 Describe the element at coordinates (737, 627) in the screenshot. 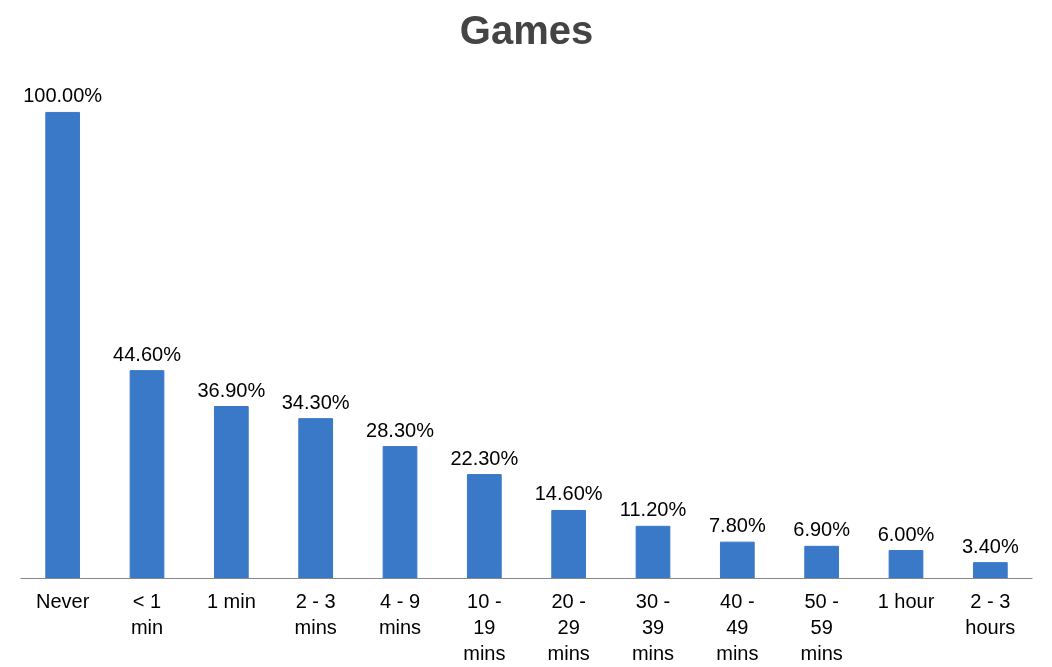

I see `x-tick-label: 40 - 49 mins` at that location.